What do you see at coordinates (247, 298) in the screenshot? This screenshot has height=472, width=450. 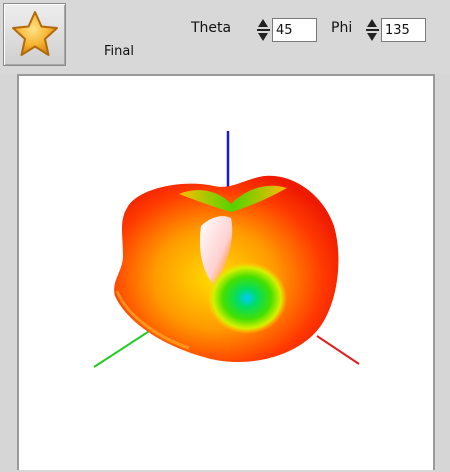 I see `low-gain-region` at bounding box center [247, 298].